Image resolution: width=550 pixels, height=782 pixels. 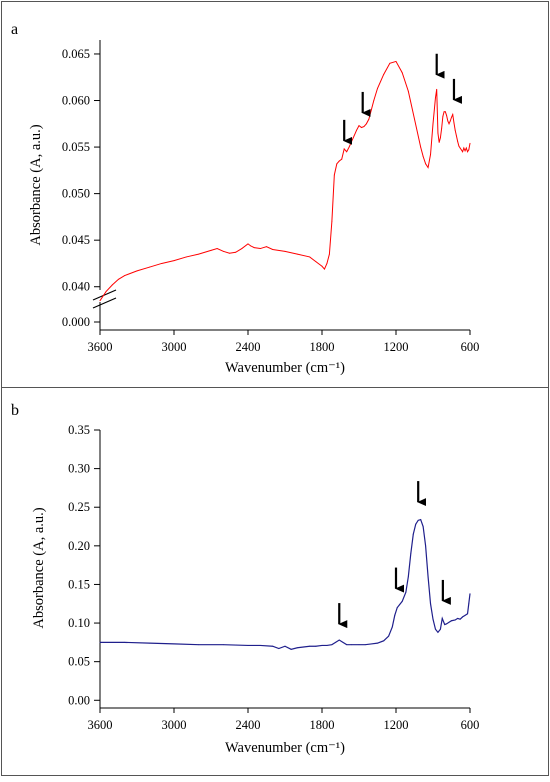 What do you see at coordinates (76, 240) in the screenshot?
I see `y-tick-label: 0.045` at bounding box center [76, 240].